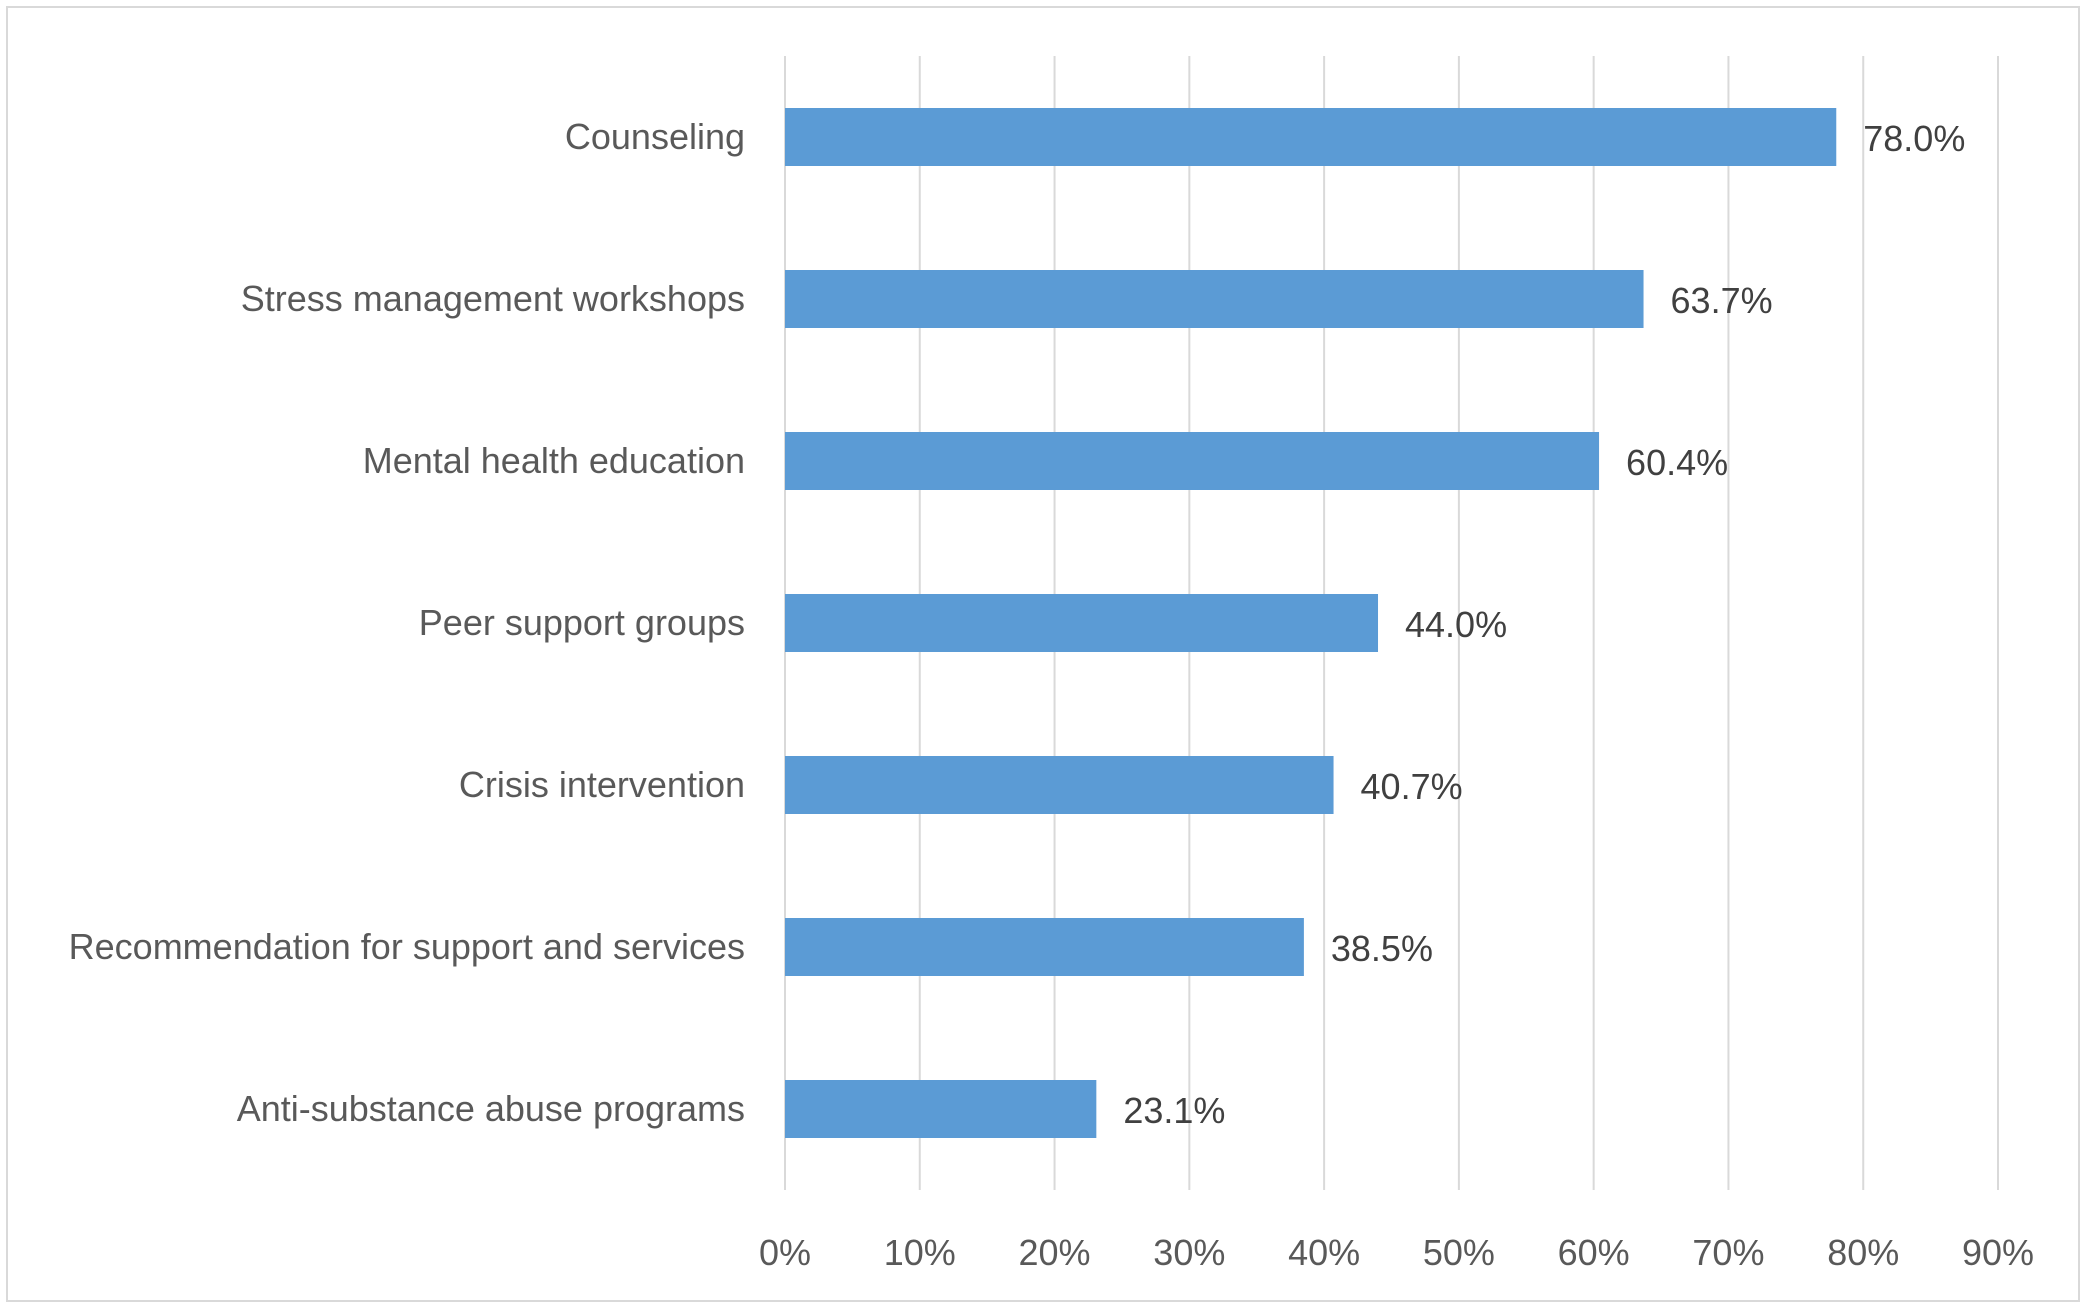 The height and width of the screenshot is (1310, 2090). What do you see at coordinates (493, 298) in the screenshot?
I see `category-label: Stress management workshops` at bounding box center [493, 298].